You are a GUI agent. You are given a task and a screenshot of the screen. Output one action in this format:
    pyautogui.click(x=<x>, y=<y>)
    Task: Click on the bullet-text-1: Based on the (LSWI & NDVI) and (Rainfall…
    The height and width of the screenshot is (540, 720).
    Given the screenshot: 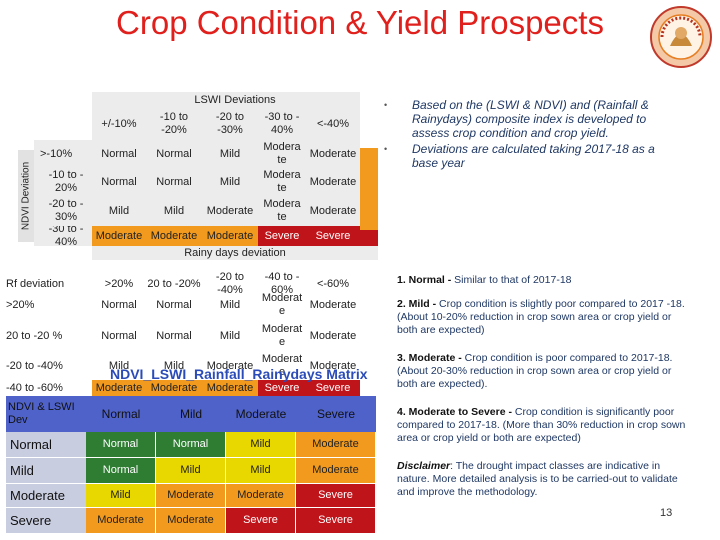 What is the action you would take?
    pyautogui.click(x=530, y=119)
    